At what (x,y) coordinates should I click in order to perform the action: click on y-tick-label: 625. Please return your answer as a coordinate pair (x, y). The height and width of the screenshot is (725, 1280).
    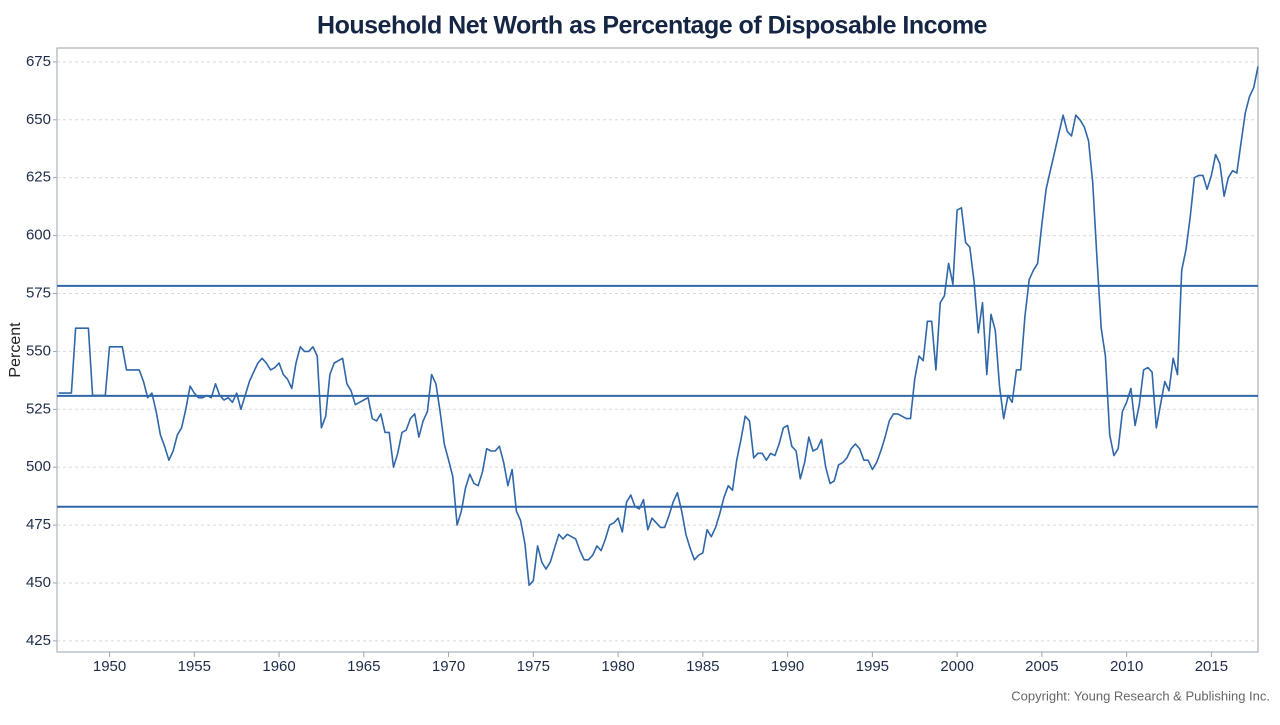
    Looking at the image, I should click on (38, 177).